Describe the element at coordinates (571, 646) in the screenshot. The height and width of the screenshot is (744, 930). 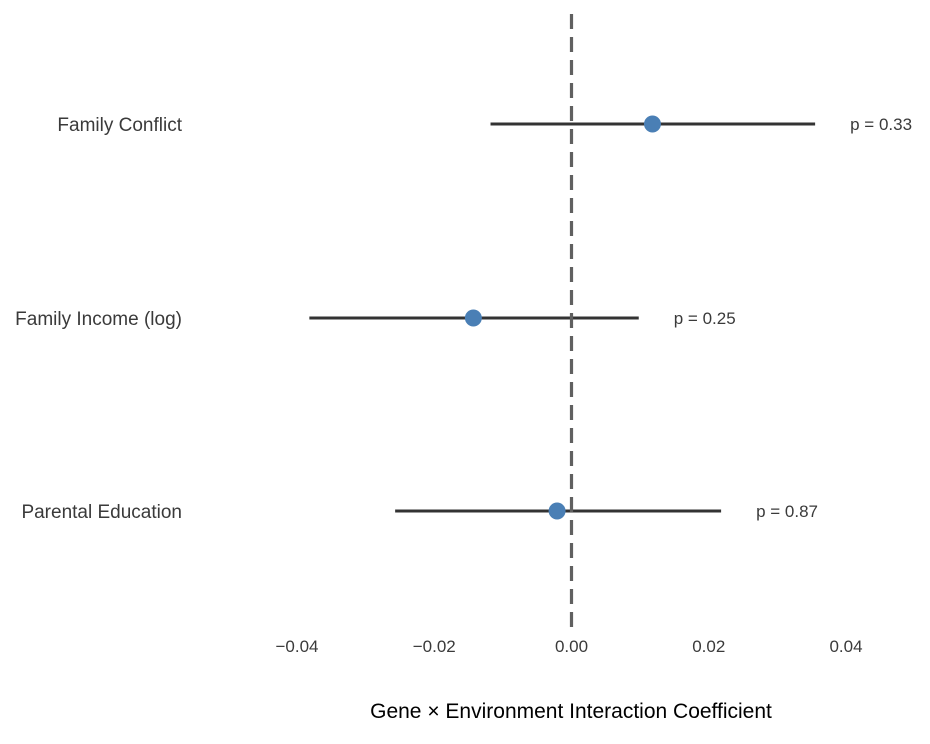
I see `x-tick-label: 0.00` at that location.